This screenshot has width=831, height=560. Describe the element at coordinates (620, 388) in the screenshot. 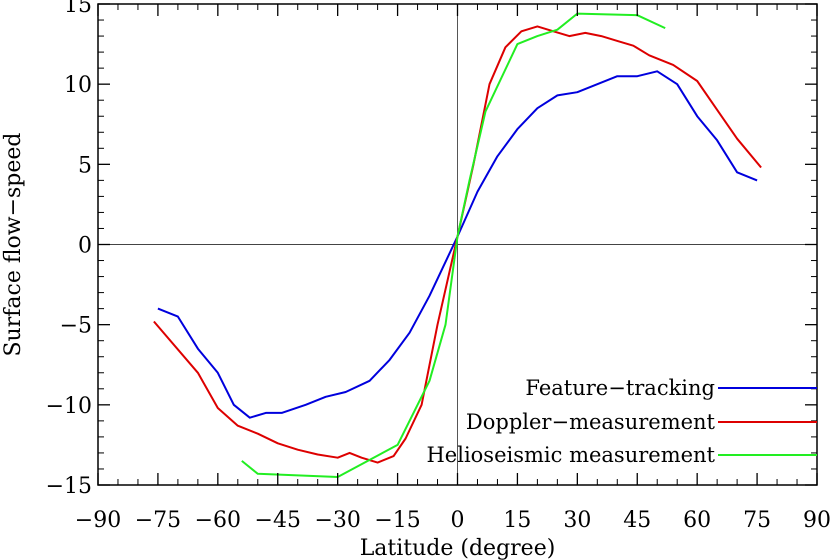

I see `legend-label-1: Feature−tracking` at that location.